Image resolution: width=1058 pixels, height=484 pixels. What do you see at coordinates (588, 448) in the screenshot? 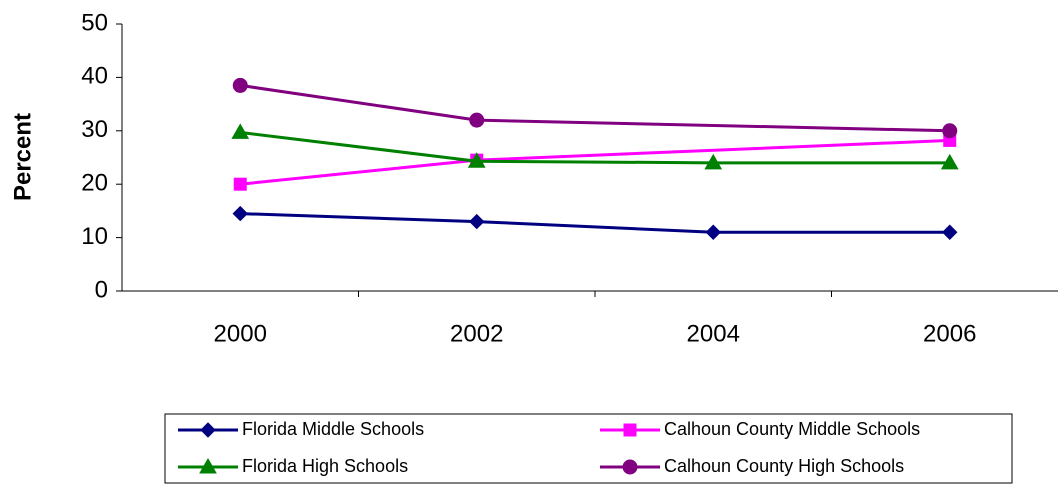
I see `legend-box` at bounding box center [588, 448].